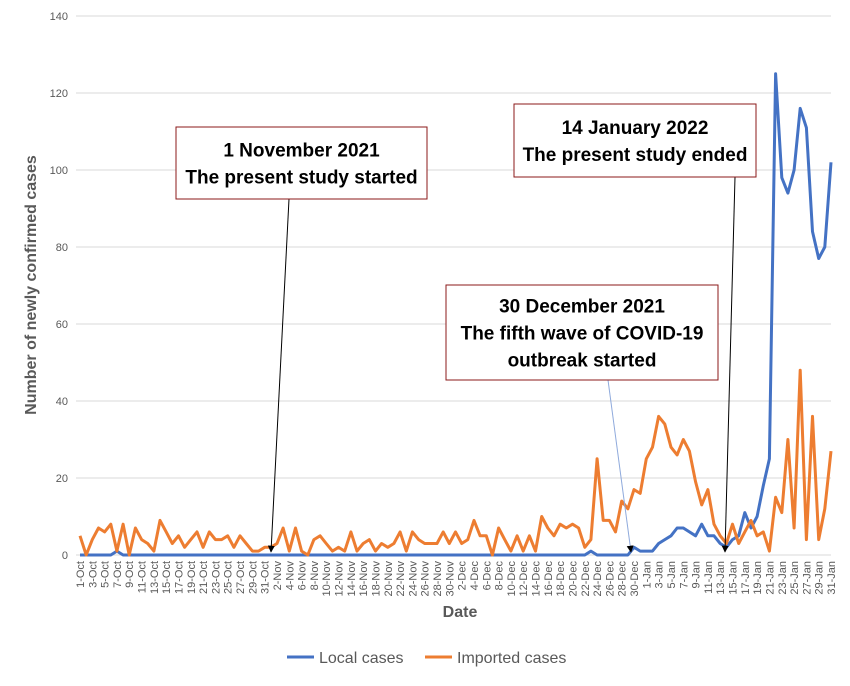 The width and height of the screenshot is (850, 686). I want to click on y-axis-label: Number of newly confirmed cases, so click(31, 285).